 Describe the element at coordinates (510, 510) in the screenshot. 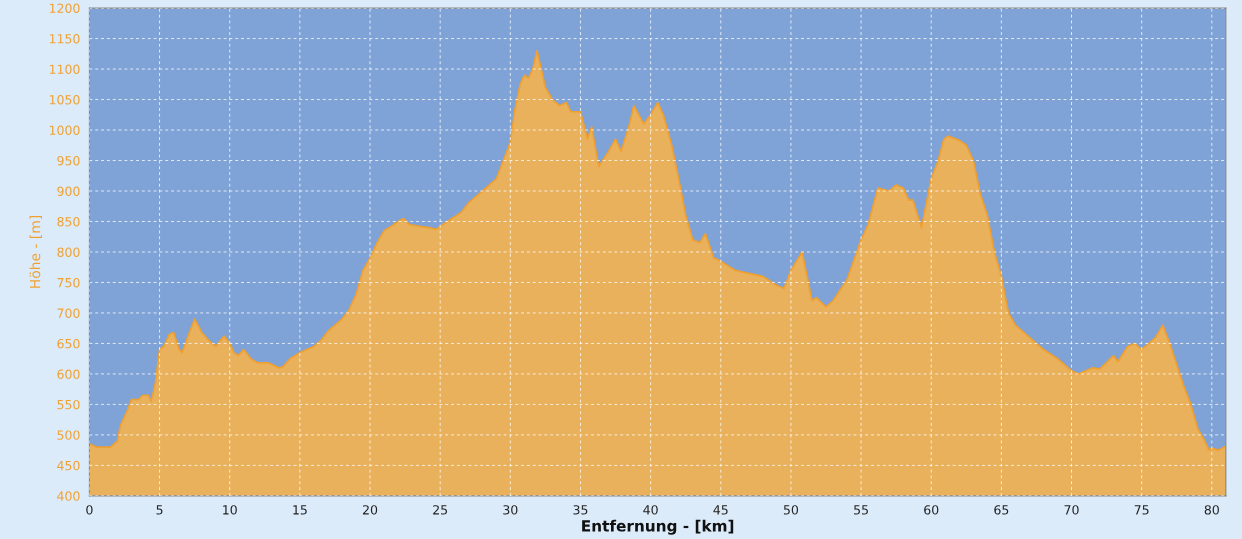

I see `x-tick-label: 30` at that location.